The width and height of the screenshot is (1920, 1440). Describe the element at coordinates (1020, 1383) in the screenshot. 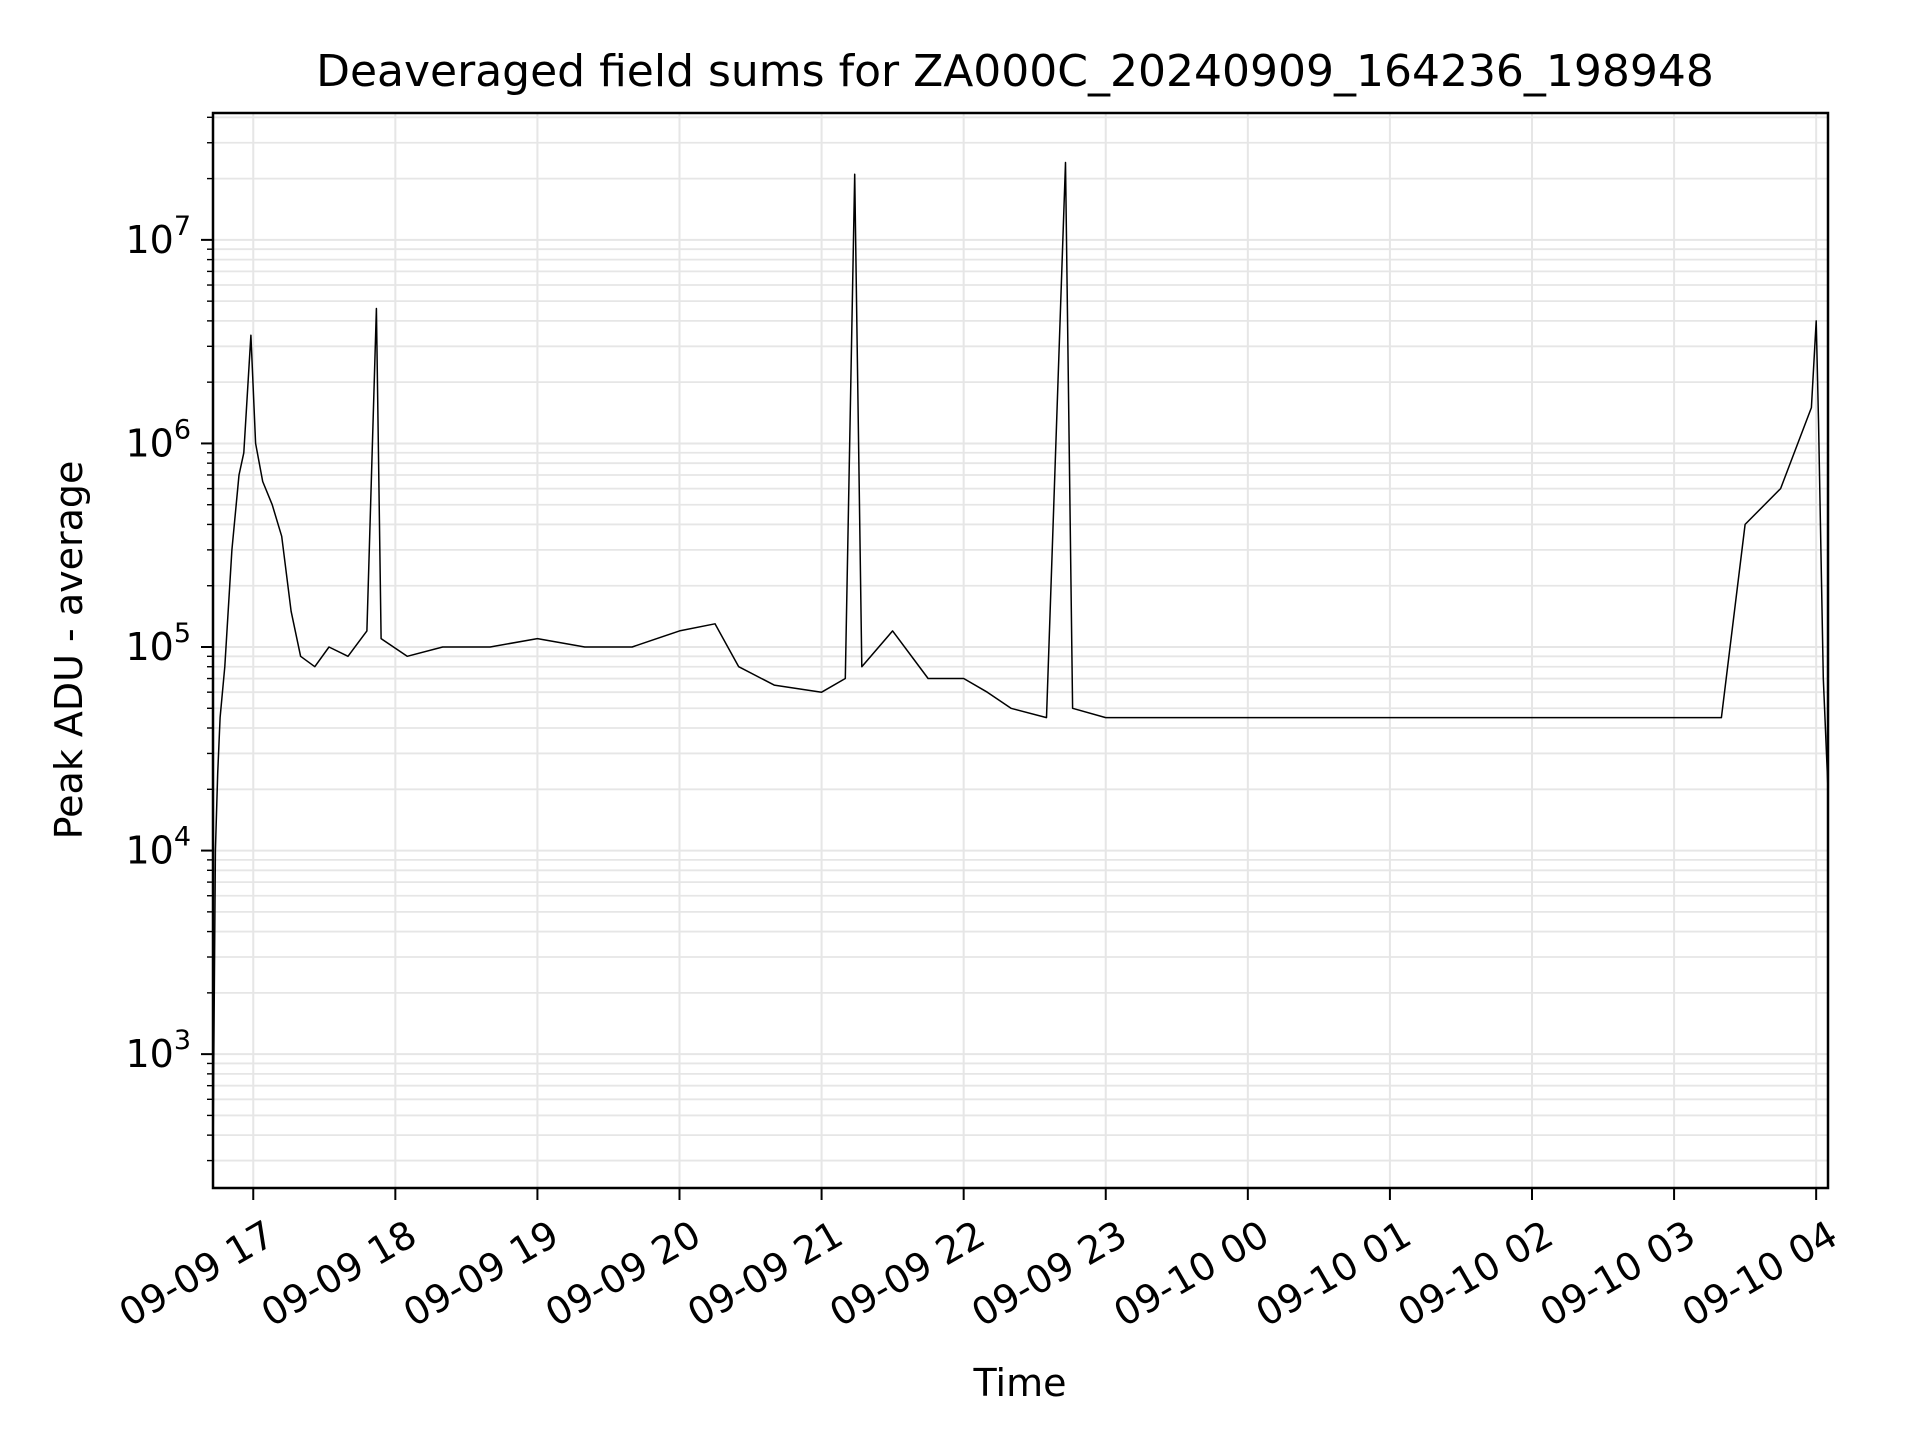

I see `x-axis-label: Time` at that location.